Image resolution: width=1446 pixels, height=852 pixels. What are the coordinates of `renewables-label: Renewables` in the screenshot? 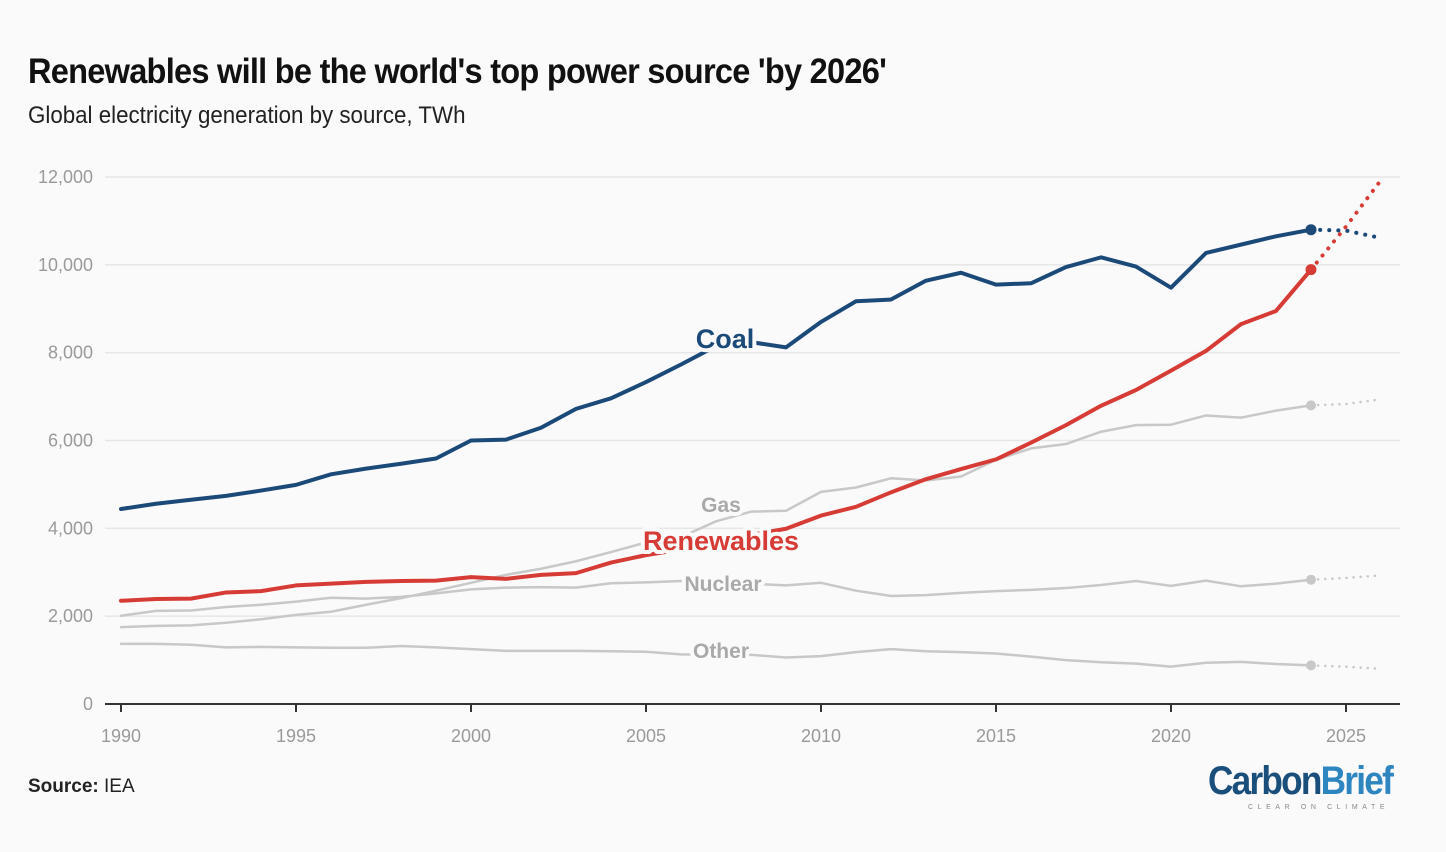 It's located at (721, 541).